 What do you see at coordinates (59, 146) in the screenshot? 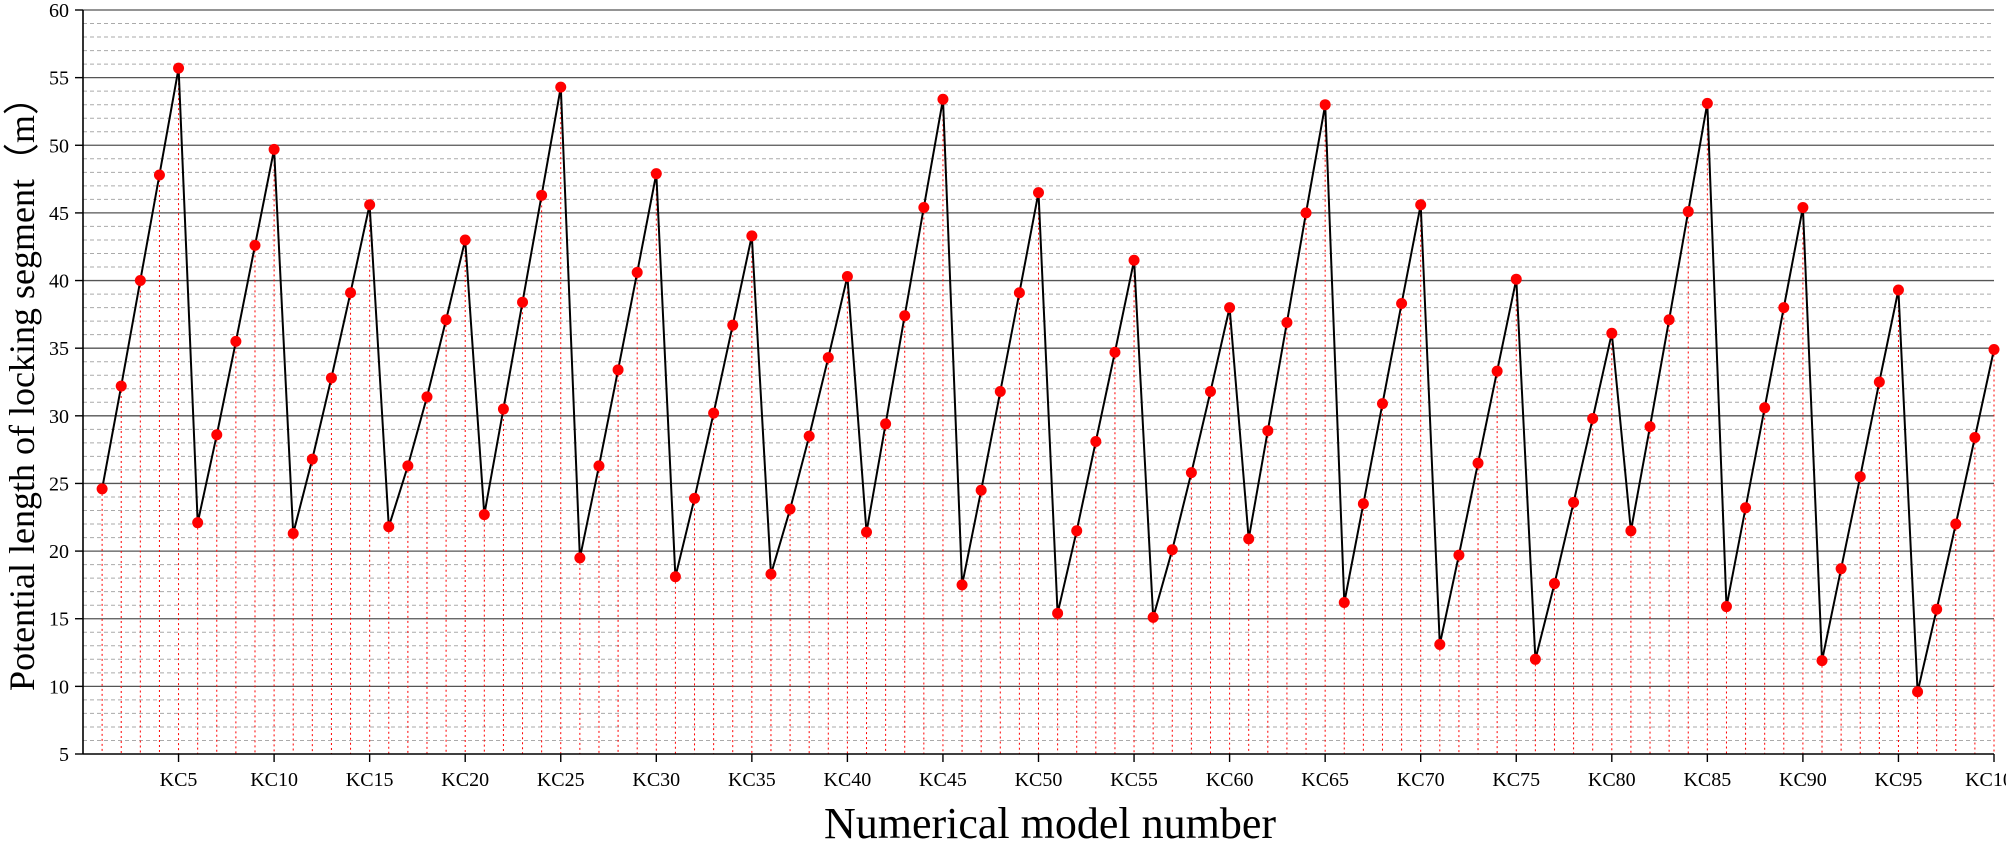
I see `y-tick-label: 50` at bounding box center [59, 146].